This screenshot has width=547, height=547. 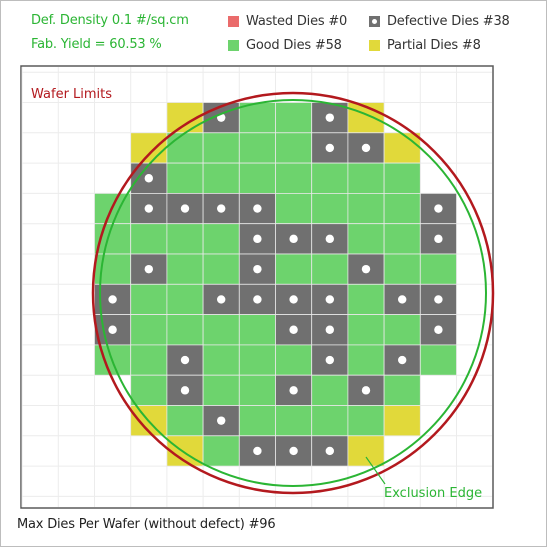 What do you see at coordinates (110, 20) in the screenshot?
I see `defect-density-text: Def. Density 0.1 #/sq.cm` at bounding box center [110, 20].